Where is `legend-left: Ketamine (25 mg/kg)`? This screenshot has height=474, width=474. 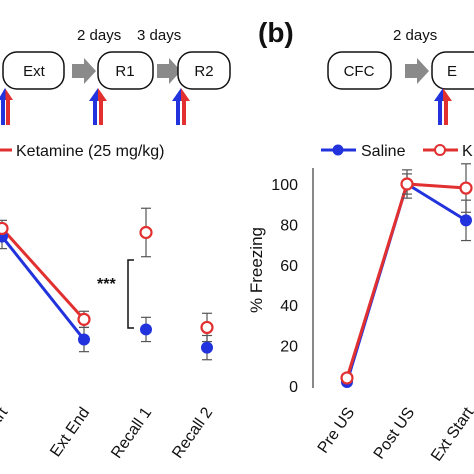 legend-left: Ketamine (25 mg/kg) is located at coordinates (82, 151).